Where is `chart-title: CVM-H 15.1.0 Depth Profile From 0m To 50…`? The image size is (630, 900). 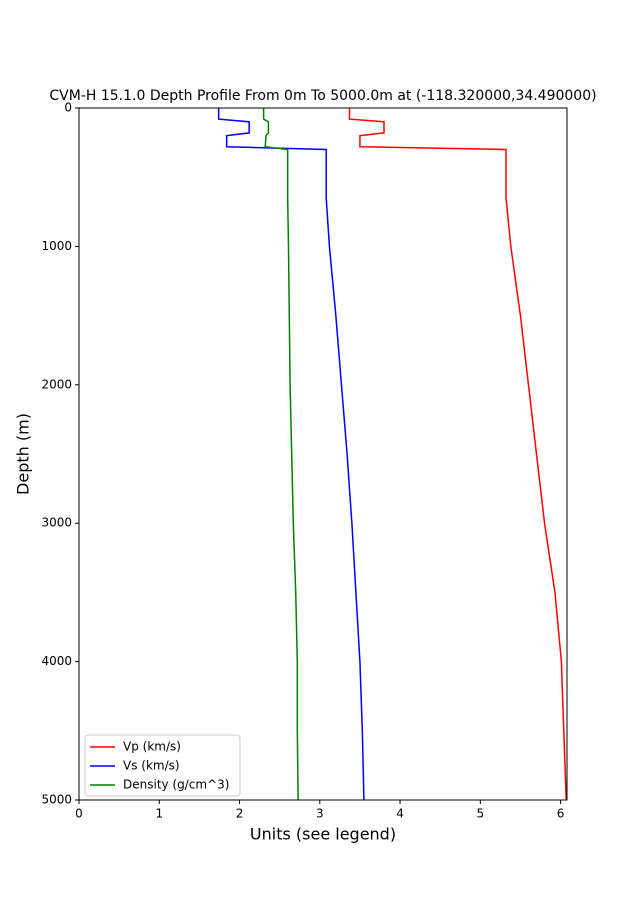
chart-title: CVM-H 15.1.0 Depth Profile From 0m To 50… is located at coordinates (322, 96).